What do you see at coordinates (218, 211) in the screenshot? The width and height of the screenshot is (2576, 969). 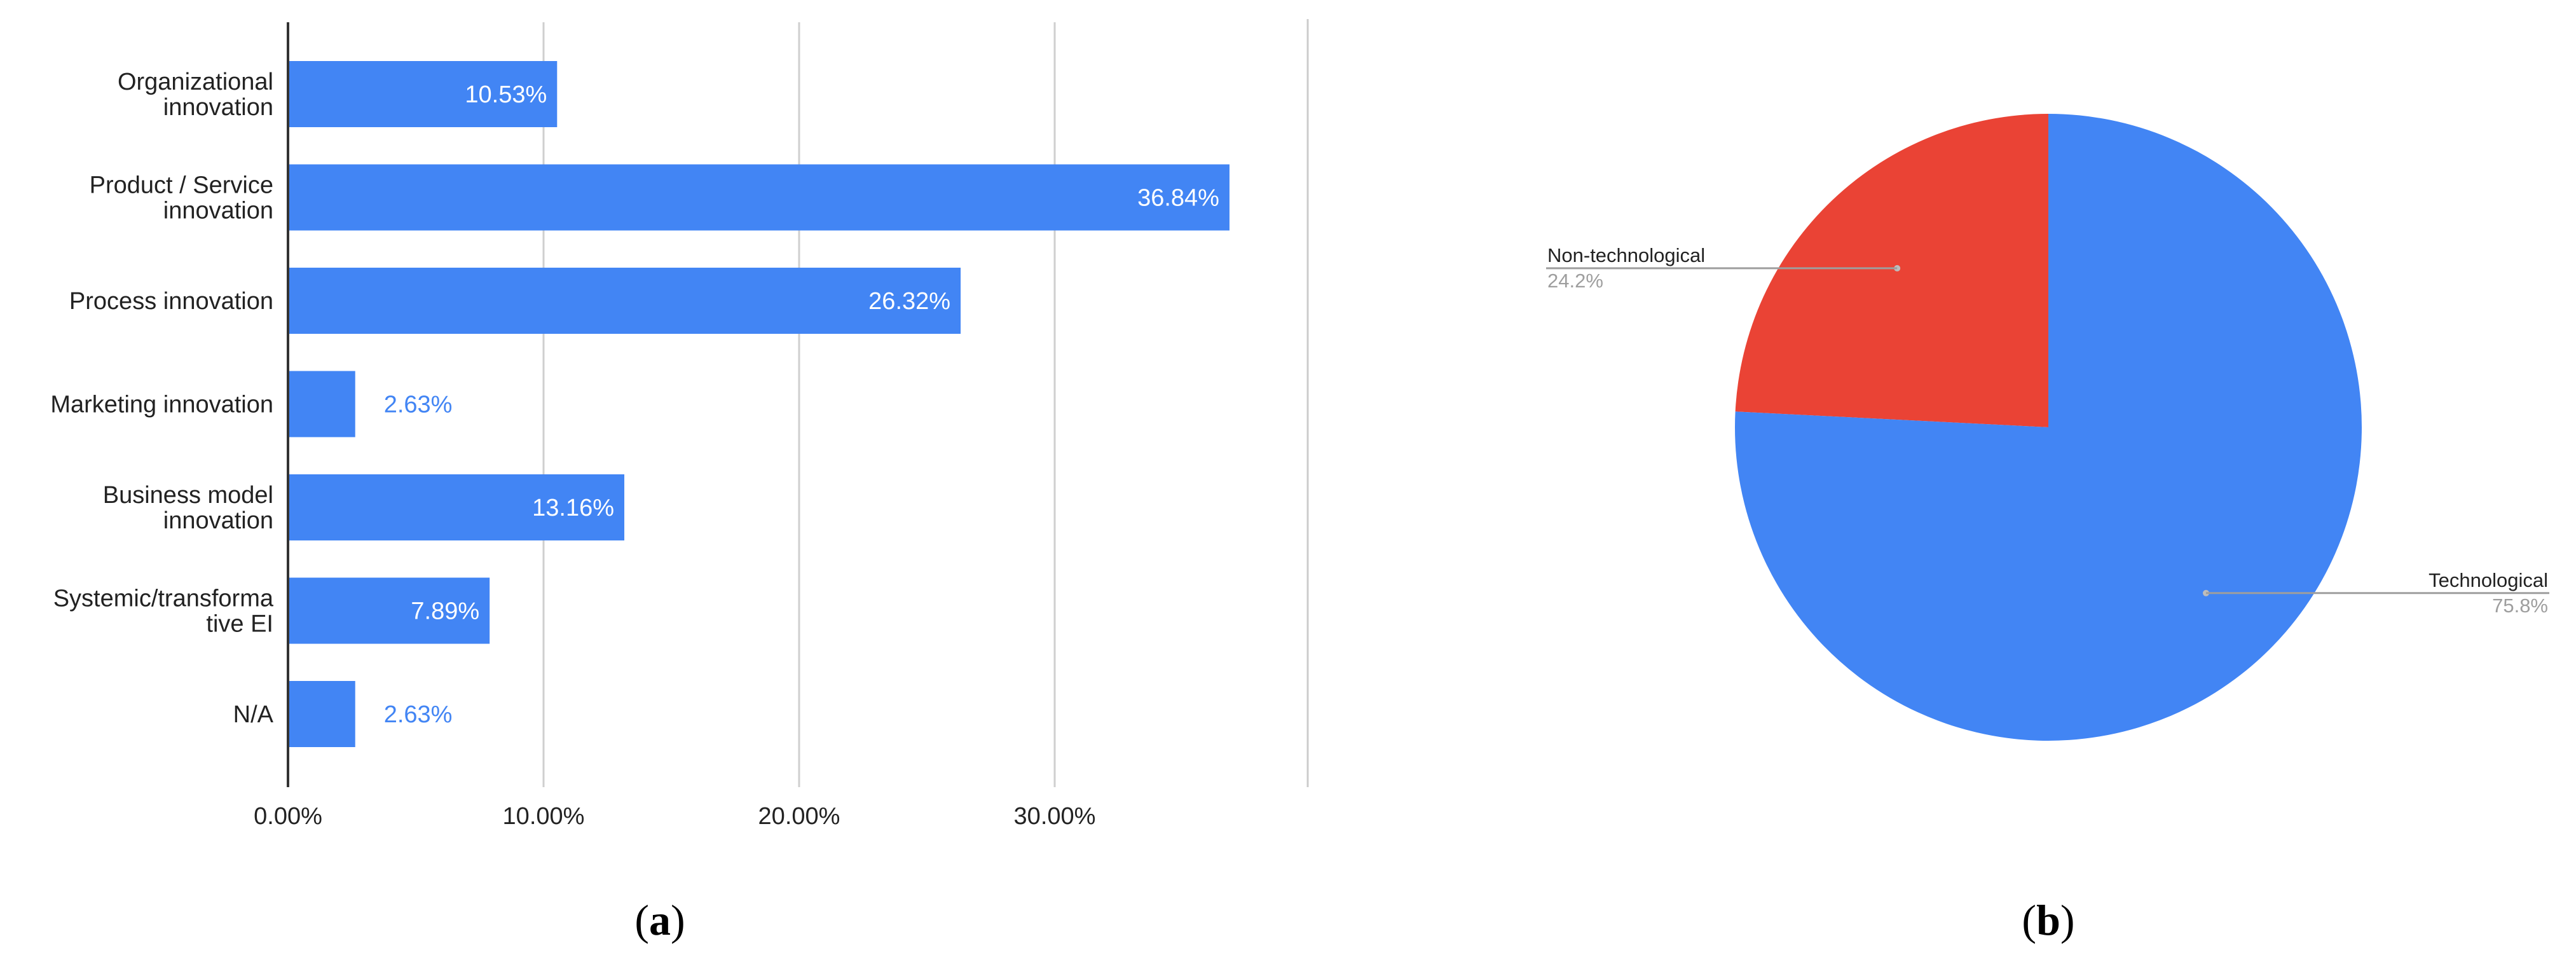 I see `category-label-1-line-1: innovation` at bounding box center [218, 211].